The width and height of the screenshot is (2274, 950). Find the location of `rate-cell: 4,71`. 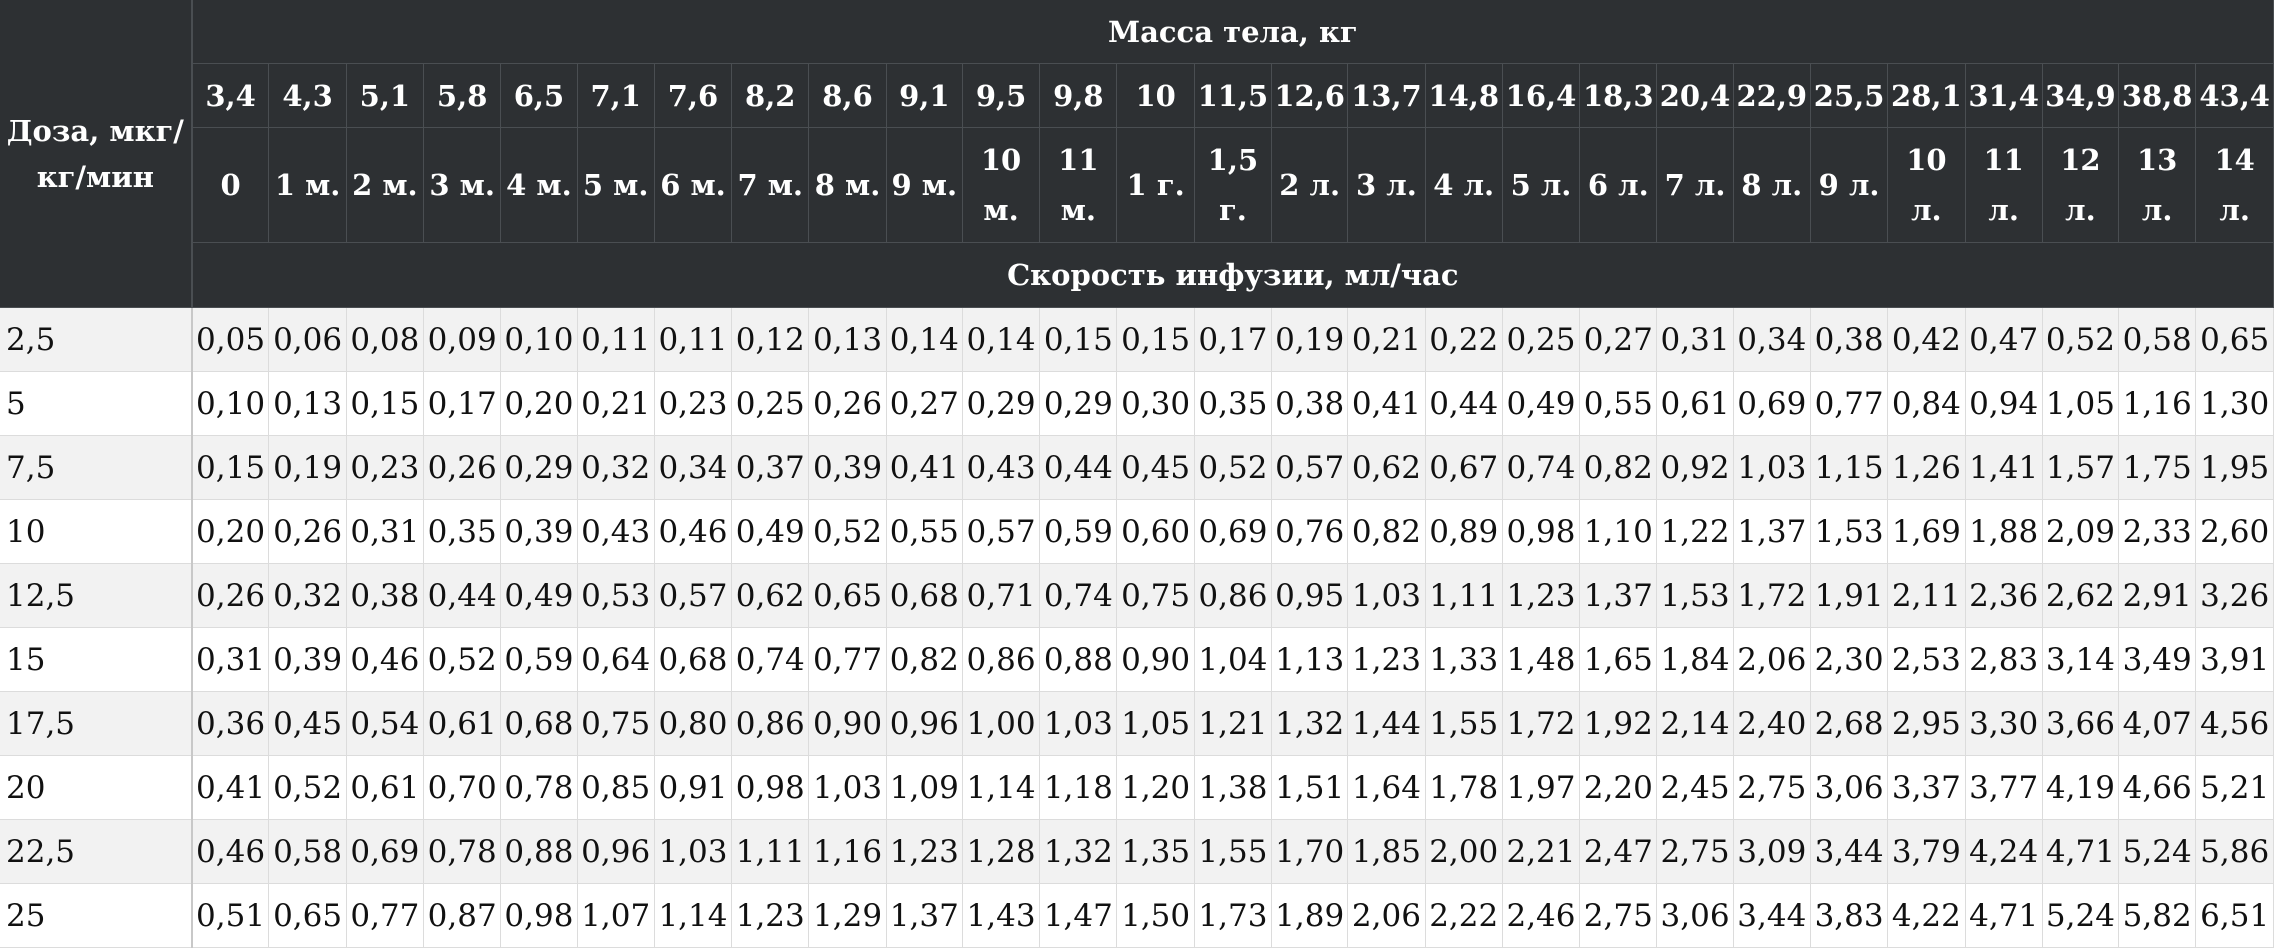

rate-cell: 4,71 is located at coordinates (2081, 851).